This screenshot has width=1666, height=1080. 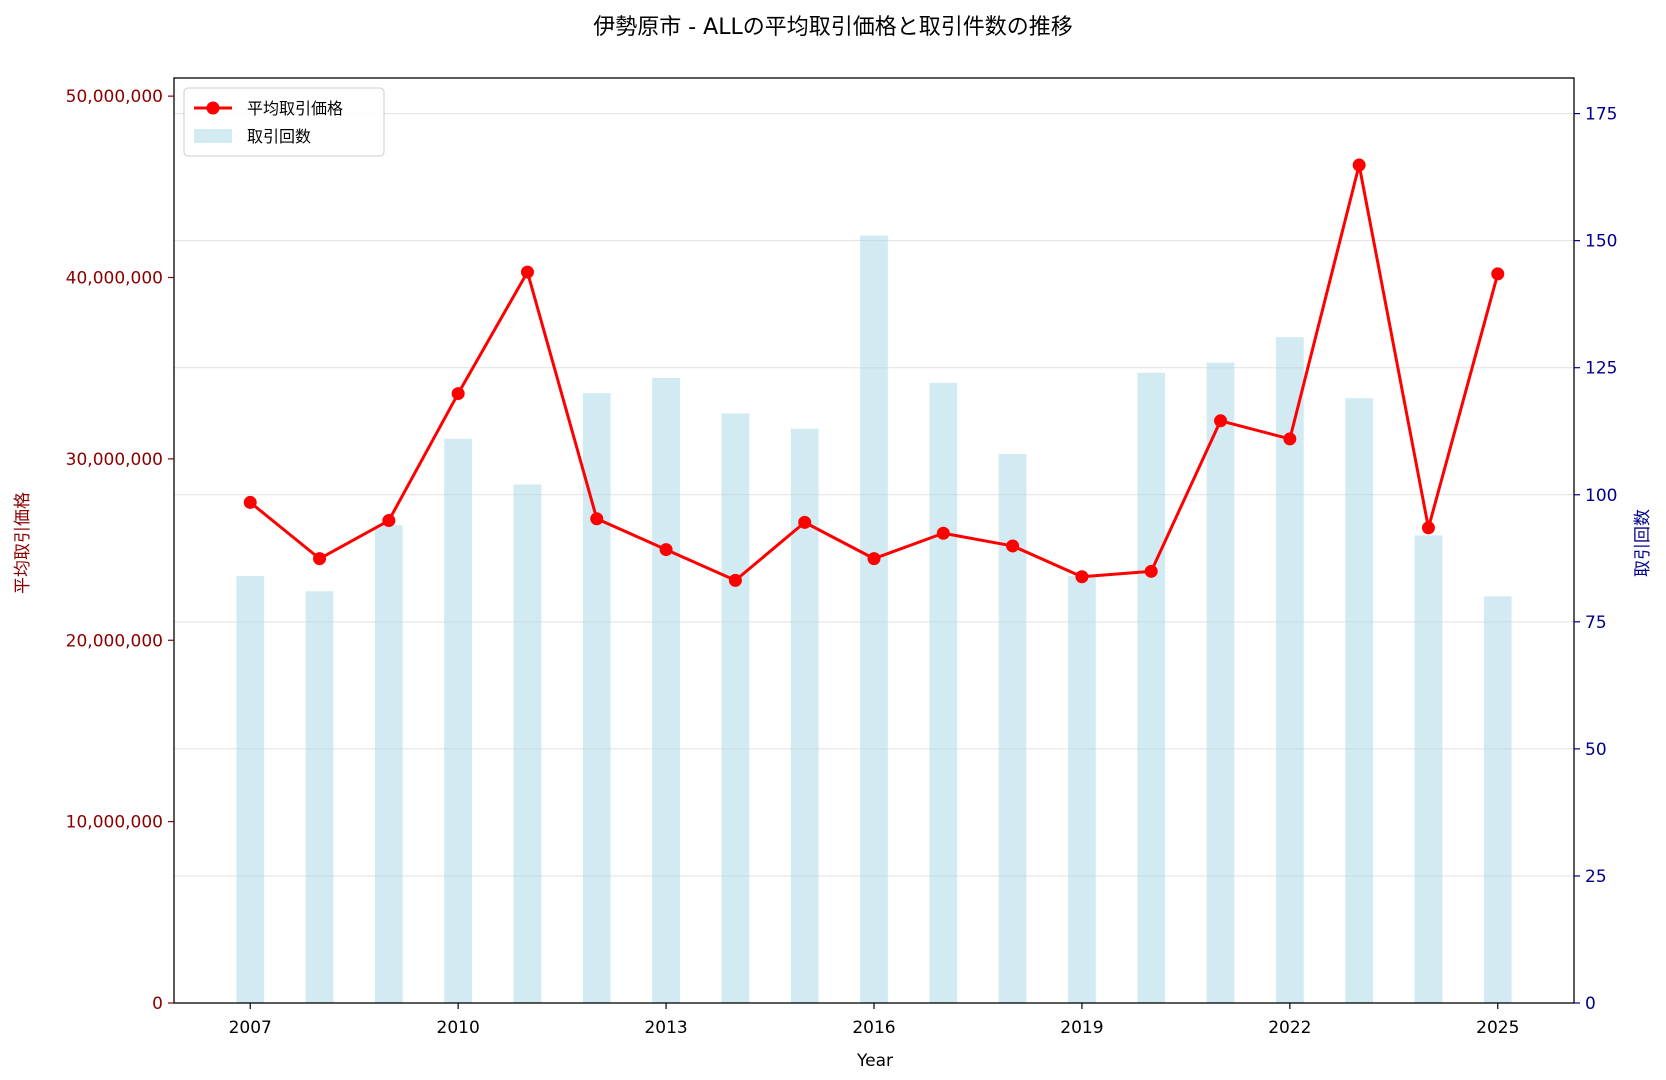 What do you see at coordinates (114, 823) in the screenshot?
I see `y-left-tick-label-1: 10,000,000` at bounding box center [114, 823].